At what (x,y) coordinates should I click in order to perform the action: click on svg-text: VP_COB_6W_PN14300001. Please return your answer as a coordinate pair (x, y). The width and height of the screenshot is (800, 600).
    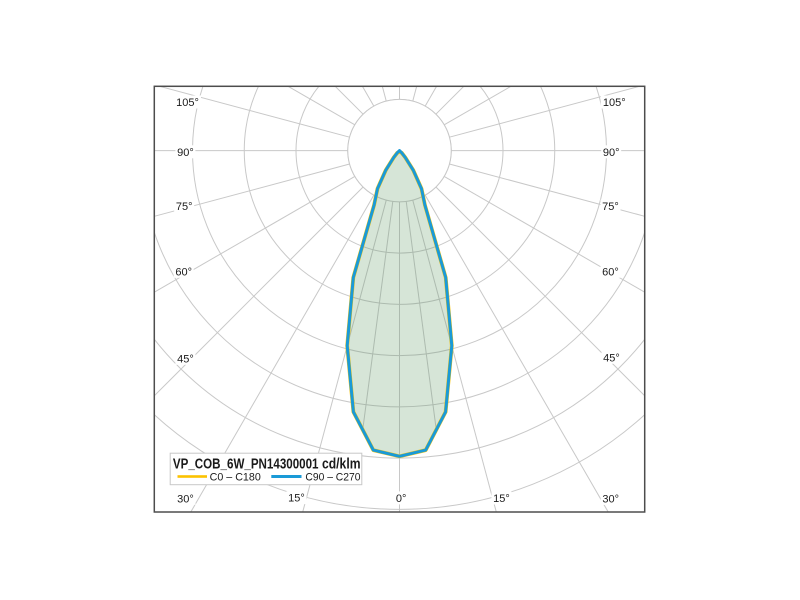
    Looking at the image, I should click on (246, 464).